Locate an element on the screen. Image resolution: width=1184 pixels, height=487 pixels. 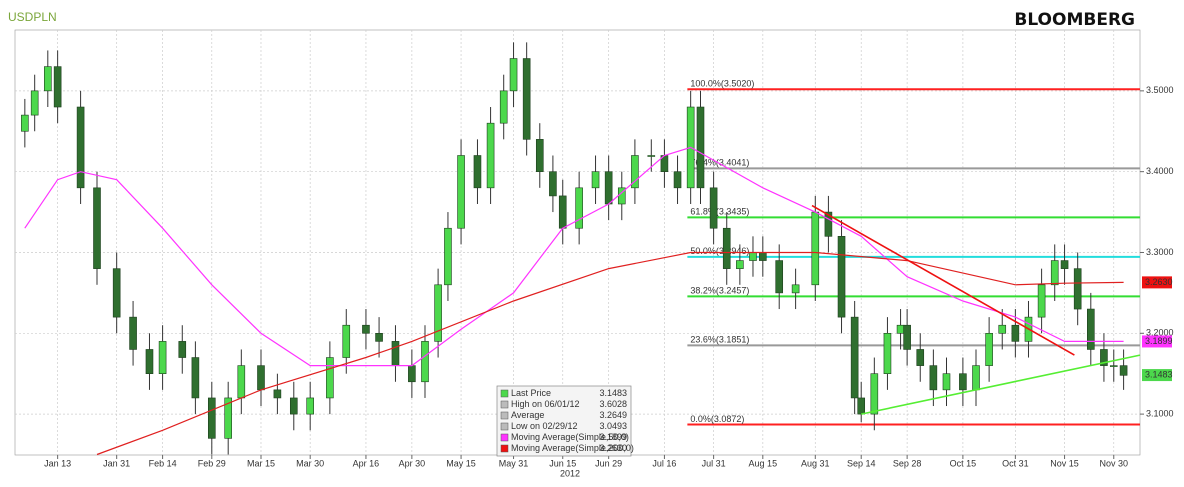
x-tick-label: Jun 29 is located at coordinates (608, 463).